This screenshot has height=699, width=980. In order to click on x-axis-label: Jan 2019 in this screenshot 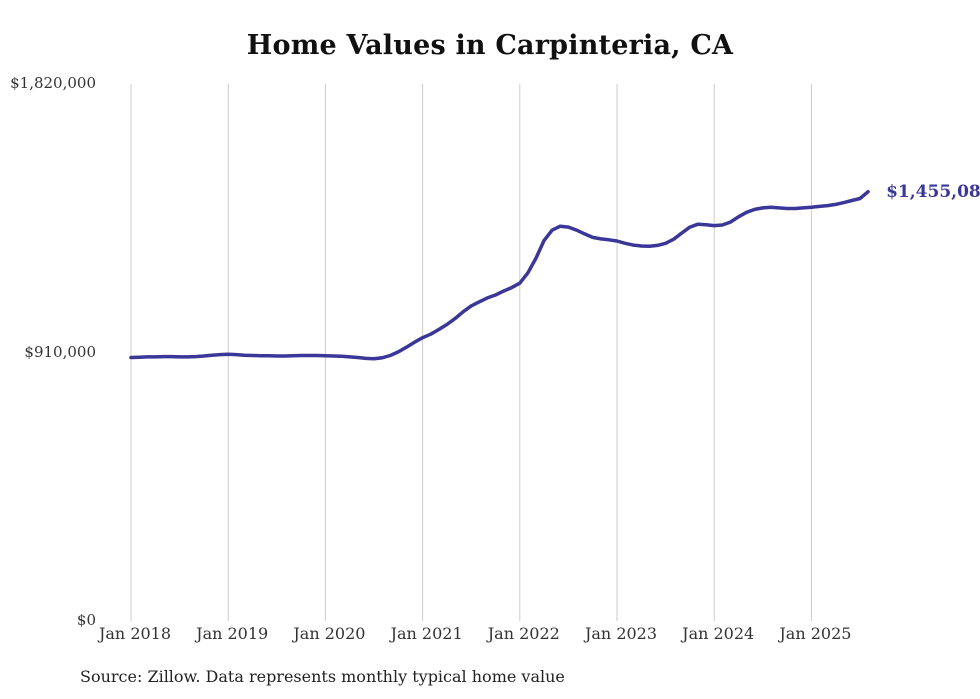, I will do `click(232, 633)`.